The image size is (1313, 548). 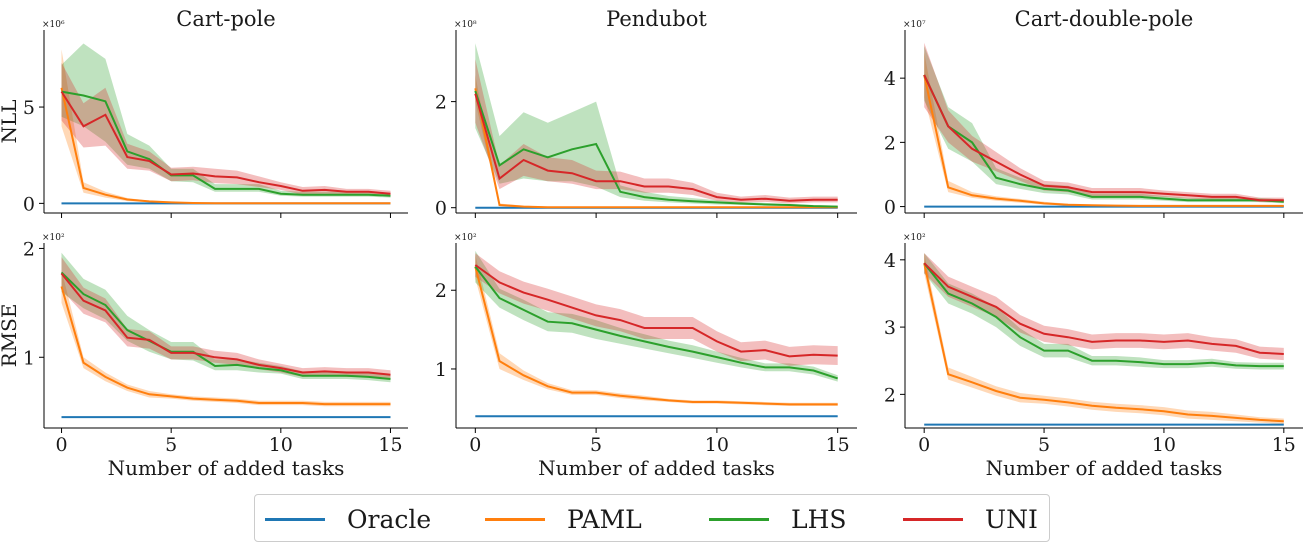 I want to click on axis-multiplier: ×10⁷, so click(x=914, y=25).